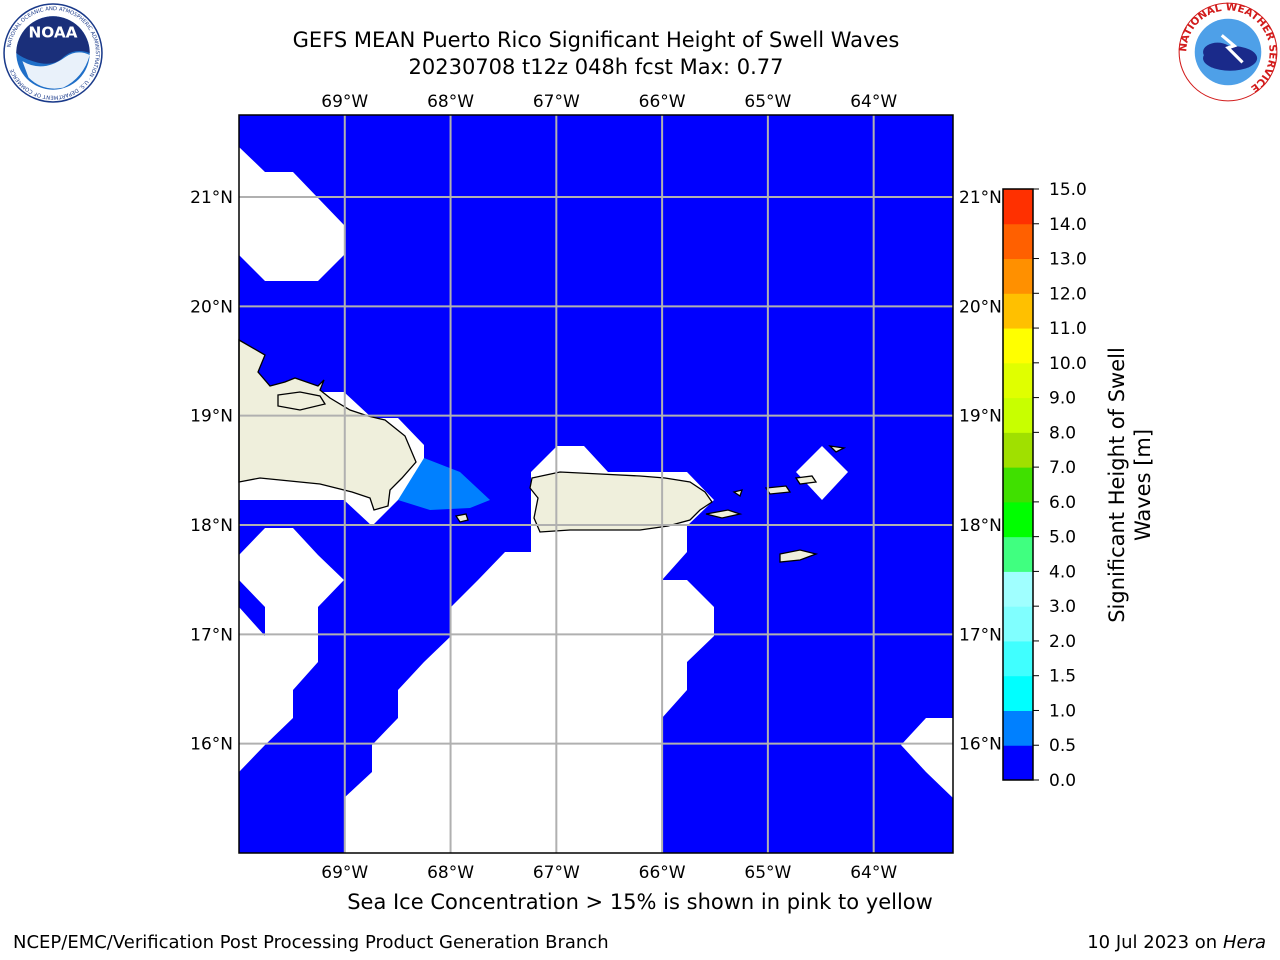  Describe the element at coordinates (1062, 433) in the screenshot. I see `colorbar-tick-label: 8.0` at that location.